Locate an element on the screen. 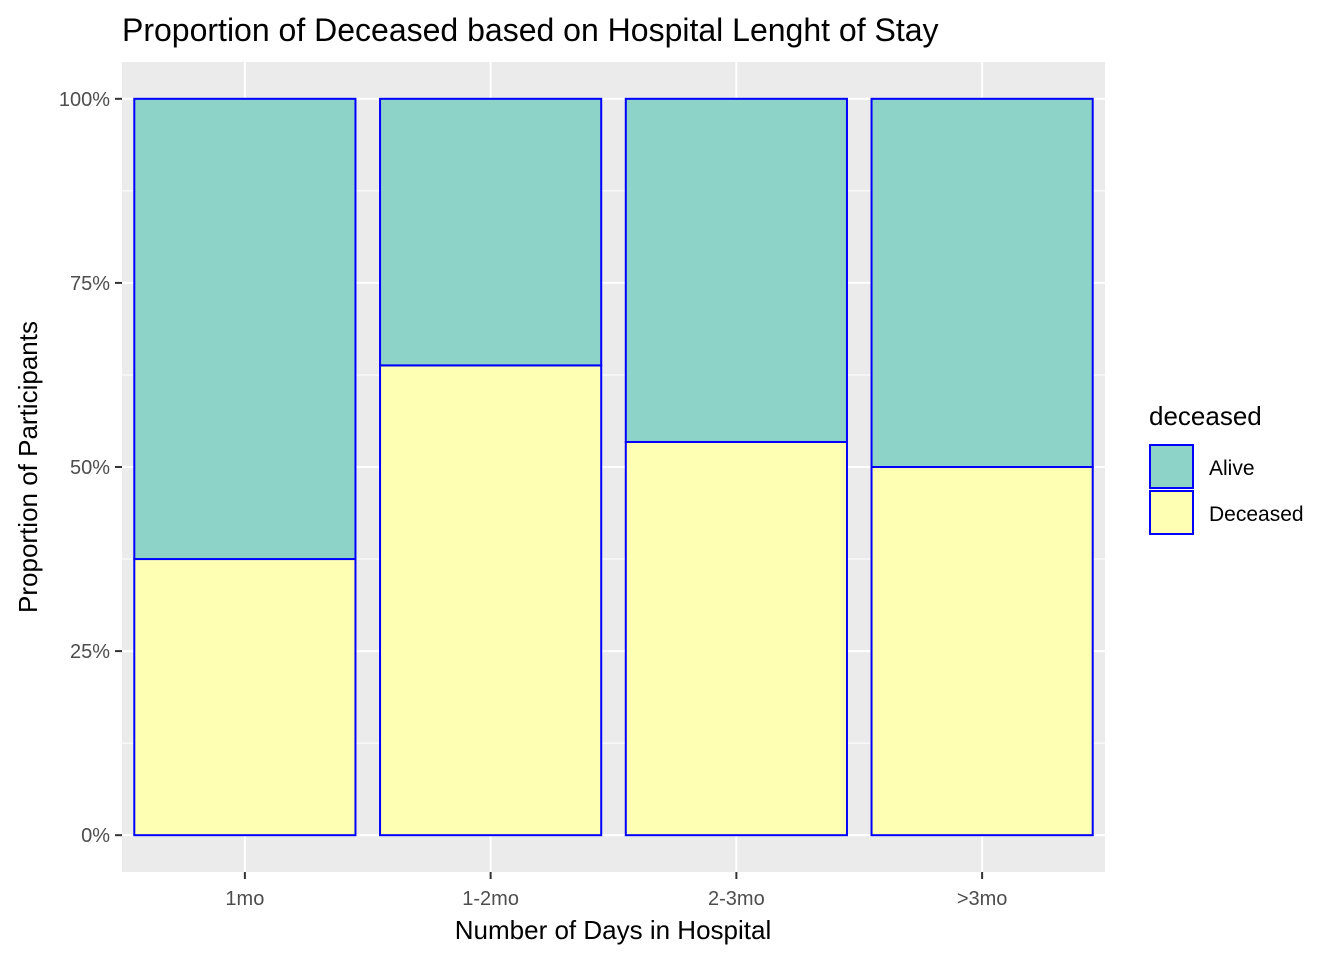 Image resolution: width=1344 pixels, height=960 pixels. x-tick-label: 1mo is located at coordinates (244, 899).